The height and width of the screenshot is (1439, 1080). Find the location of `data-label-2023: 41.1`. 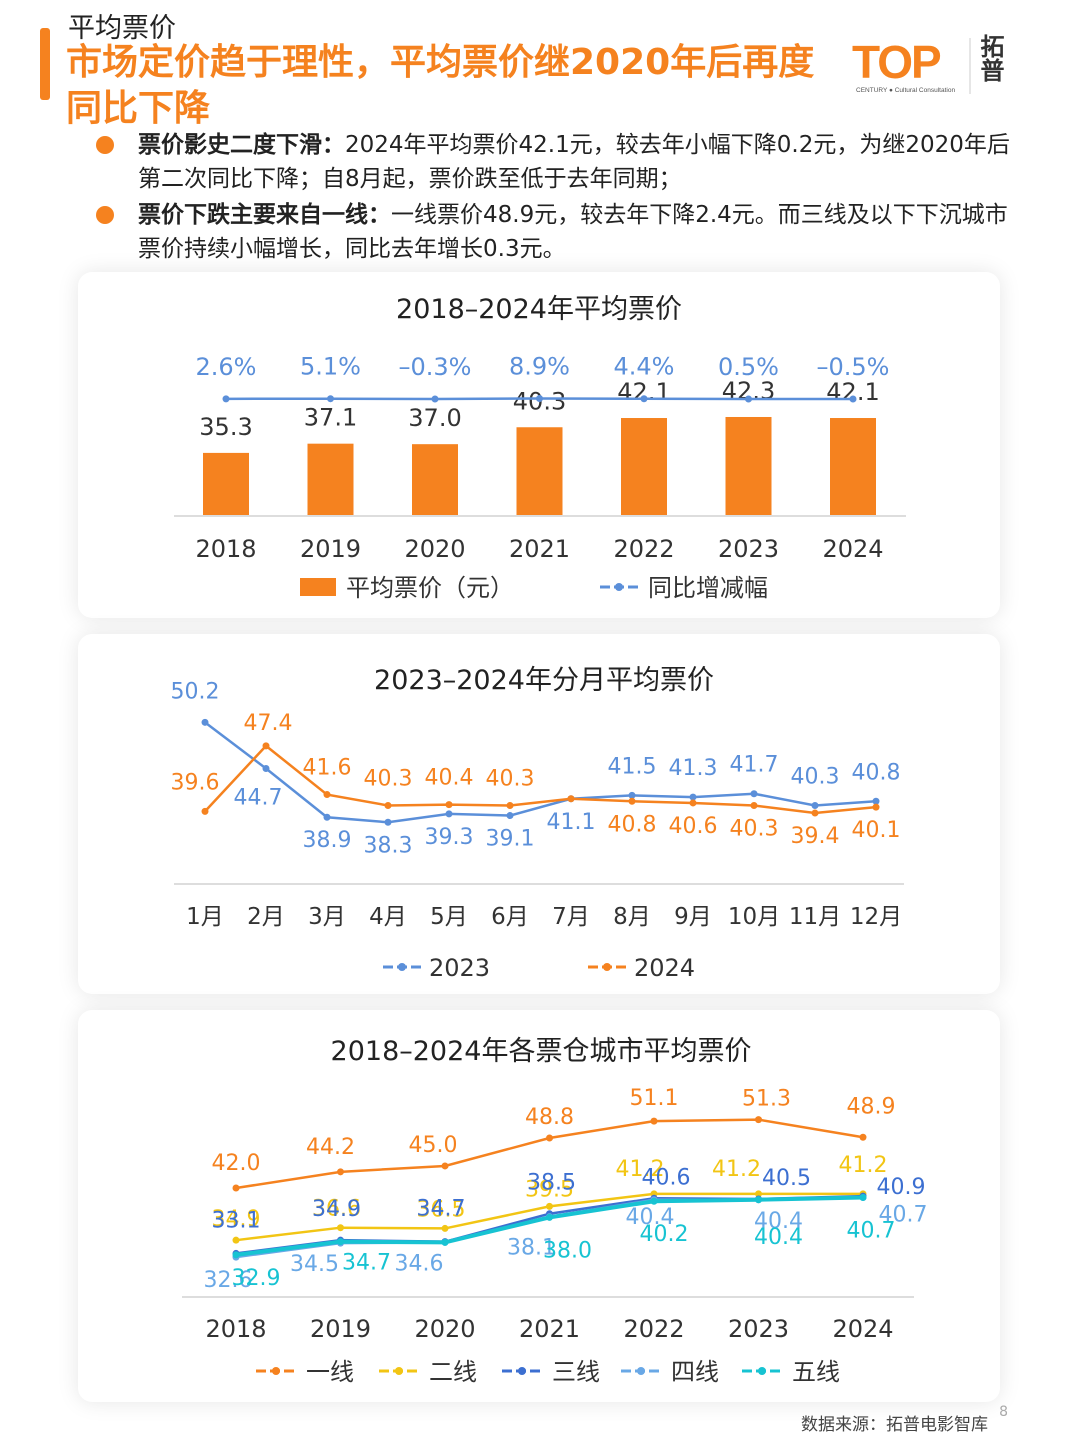

data-label-2023: 41.1 is located at coordinates (571, 822).